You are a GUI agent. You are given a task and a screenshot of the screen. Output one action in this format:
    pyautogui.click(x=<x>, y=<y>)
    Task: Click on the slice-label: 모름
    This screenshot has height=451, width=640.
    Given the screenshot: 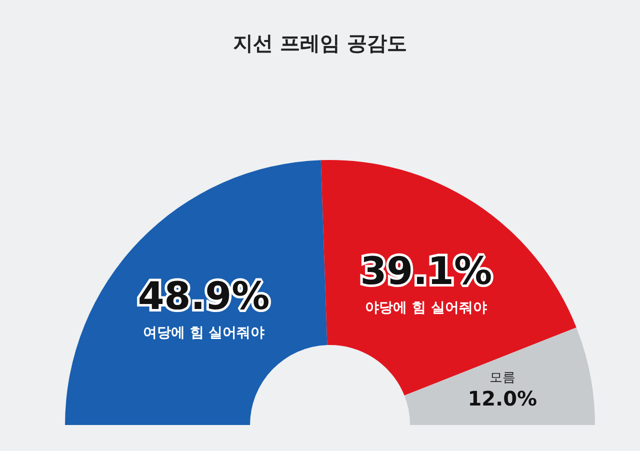 What is the action you would take?
    pyautogui.click(x=502, y=378)
    